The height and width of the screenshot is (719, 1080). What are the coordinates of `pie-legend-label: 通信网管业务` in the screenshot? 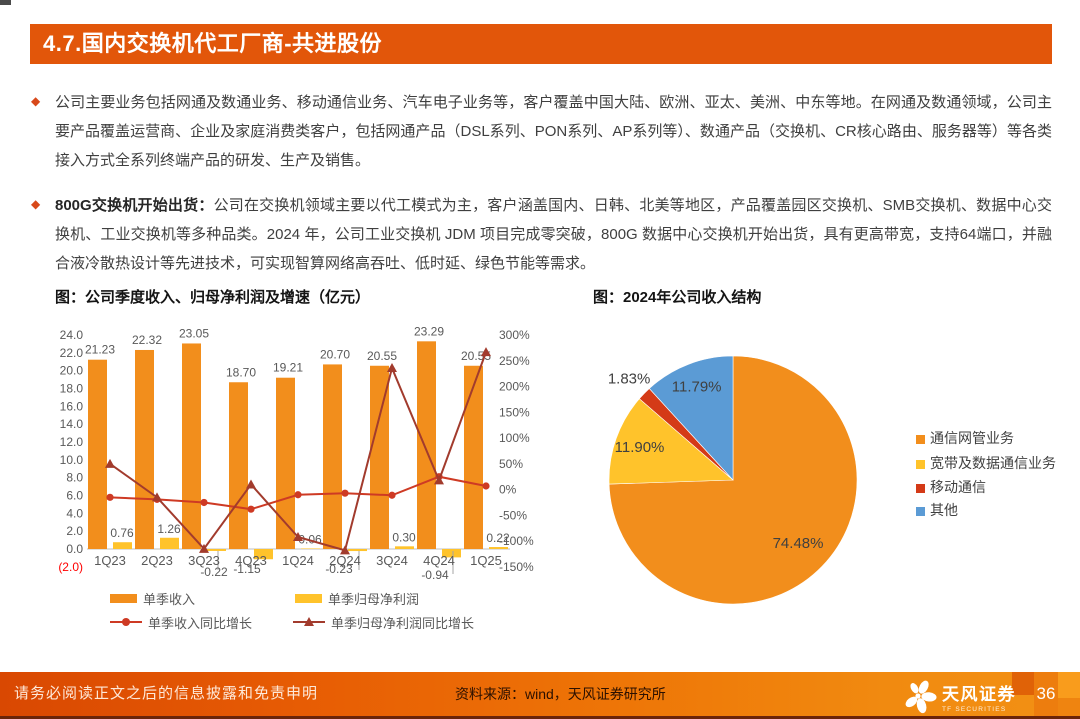 It's located at (972, 438).